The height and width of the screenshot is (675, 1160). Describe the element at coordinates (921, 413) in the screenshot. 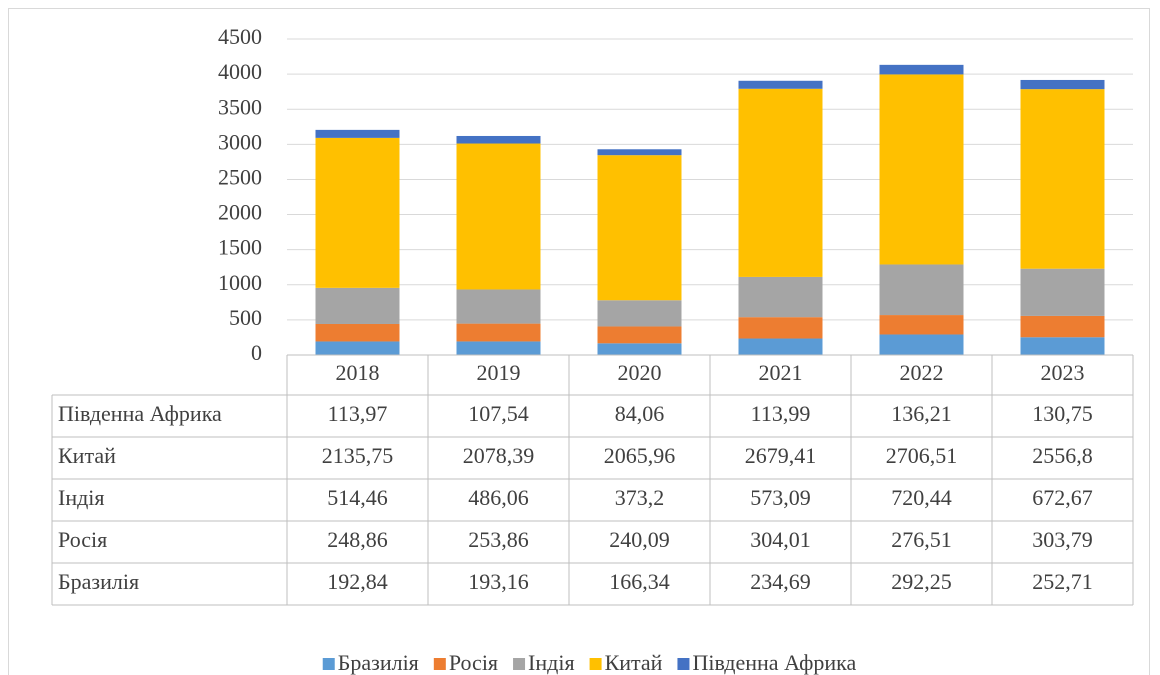

I see `table-cell: 136,21` at that location.